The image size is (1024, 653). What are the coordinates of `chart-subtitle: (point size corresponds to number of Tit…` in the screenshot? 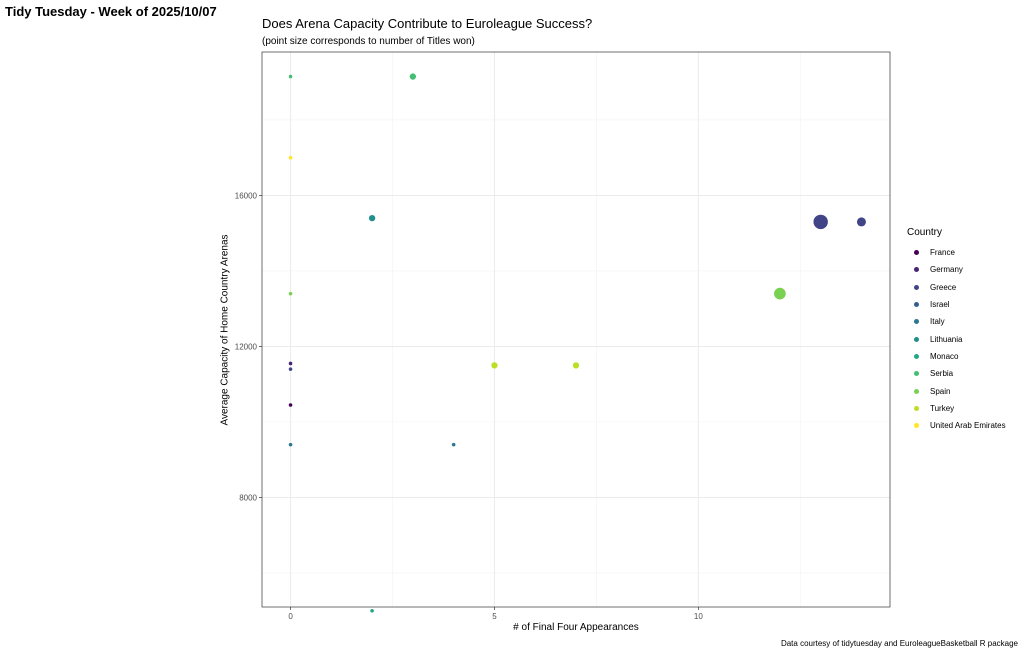 It's located at (368, 41).